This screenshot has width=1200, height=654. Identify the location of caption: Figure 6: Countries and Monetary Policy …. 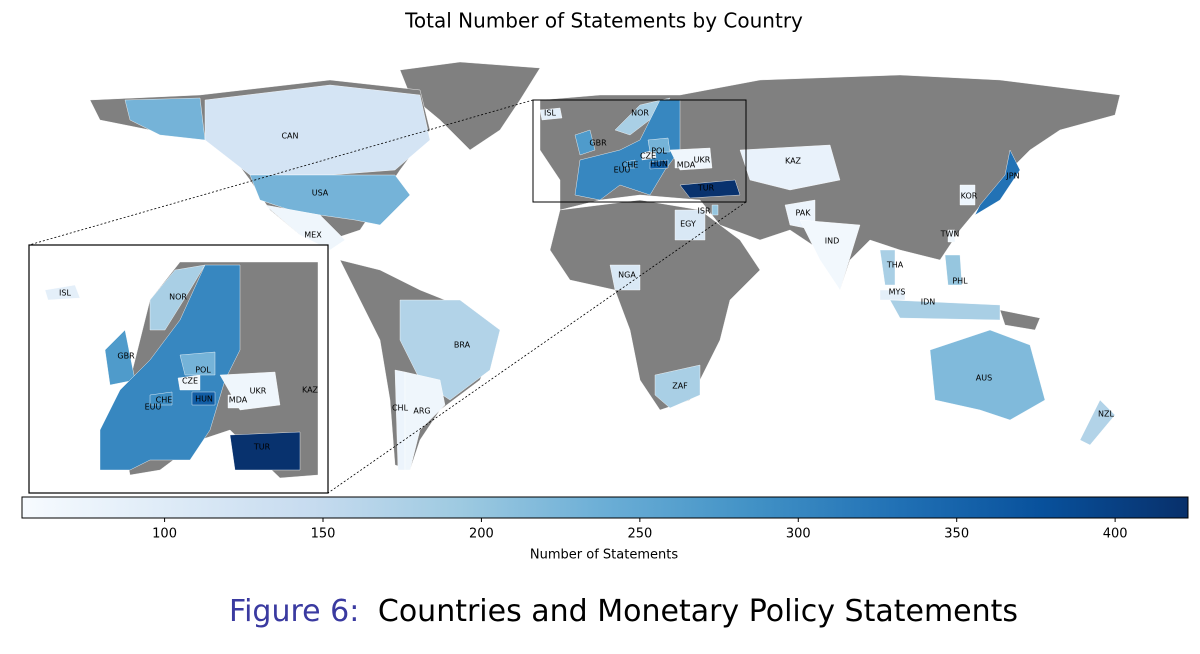
(623, 611).